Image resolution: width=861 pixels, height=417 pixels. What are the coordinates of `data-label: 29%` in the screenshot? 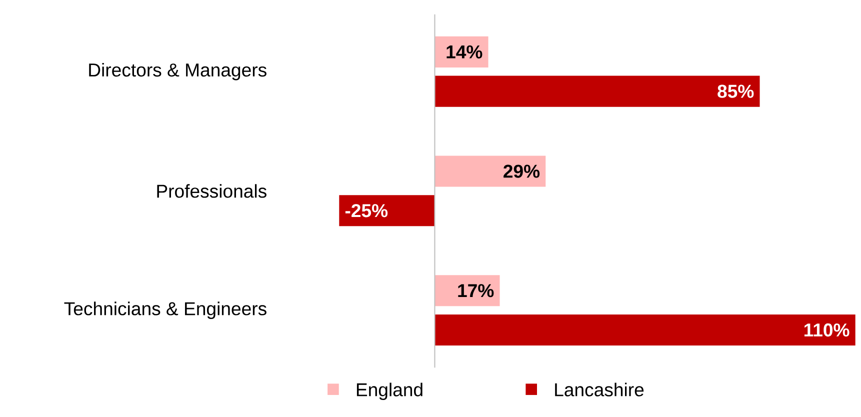 It's located at (522, 171).